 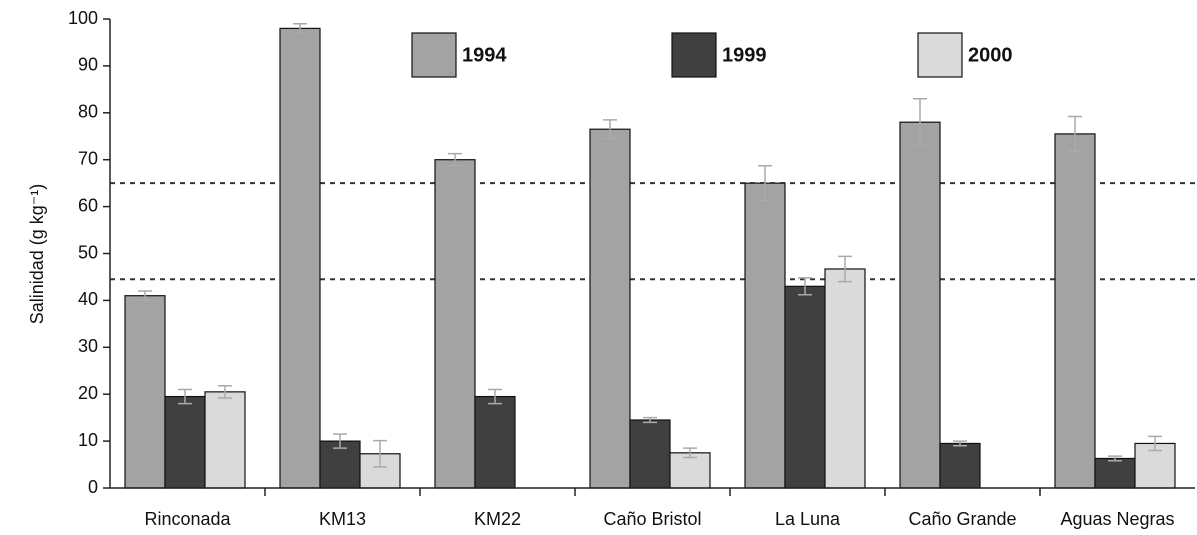 What do you see at coordinates (744, 55) in the screenshot?
I see `legend-label: 1999` at bounding box center [744, 55].